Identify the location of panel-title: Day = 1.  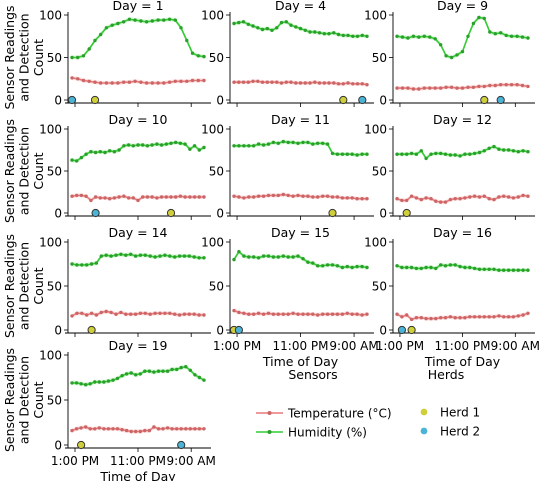
(137, 6).